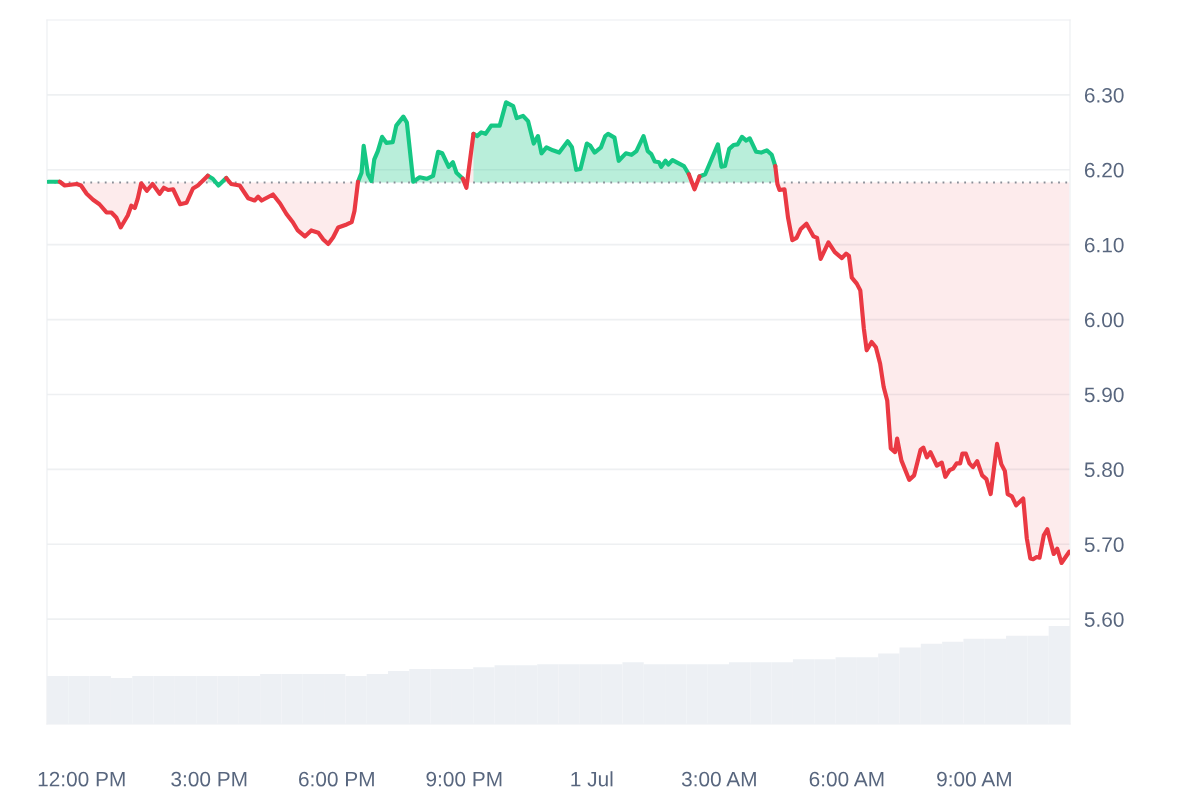 This screenshot has width=1200, height=800. Describe the element at coordinates (1104, 95) in the screenshot. I see `y-tick-label: 6.30` at that location.